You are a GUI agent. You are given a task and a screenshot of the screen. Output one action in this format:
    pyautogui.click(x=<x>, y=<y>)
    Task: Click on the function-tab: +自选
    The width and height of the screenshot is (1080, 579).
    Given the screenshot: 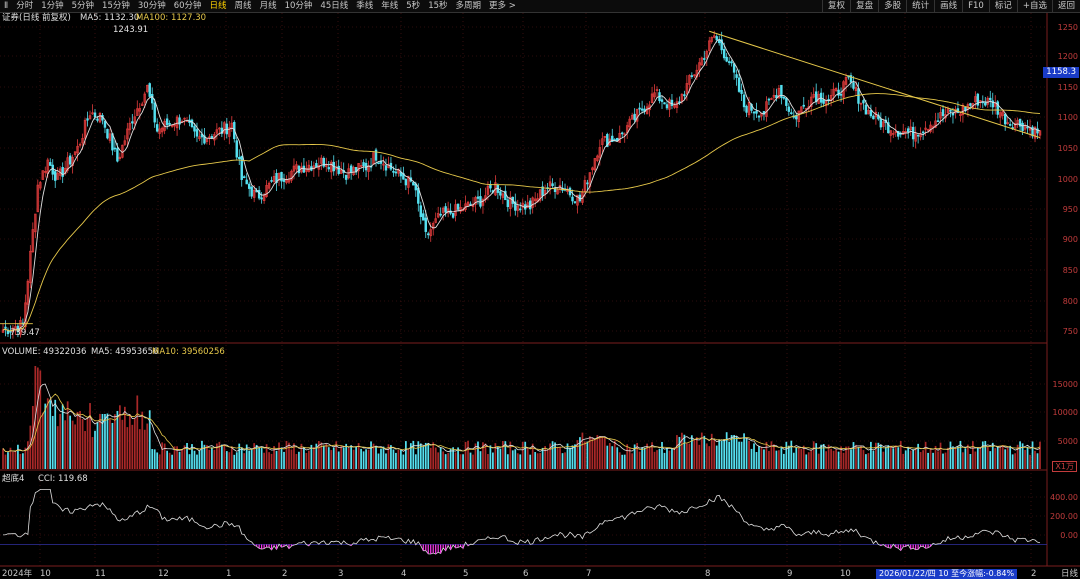 What is the action you would take?
    pyautogui.click(x=1034, y=6)
    